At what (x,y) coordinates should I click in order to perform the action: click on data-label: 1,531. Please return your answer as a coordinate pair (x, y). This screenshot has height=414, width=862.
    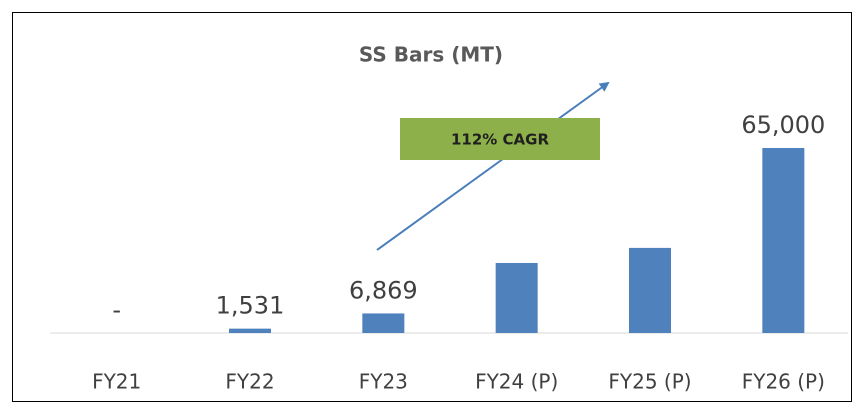
    Looking at the image, I should click on (250, 306).